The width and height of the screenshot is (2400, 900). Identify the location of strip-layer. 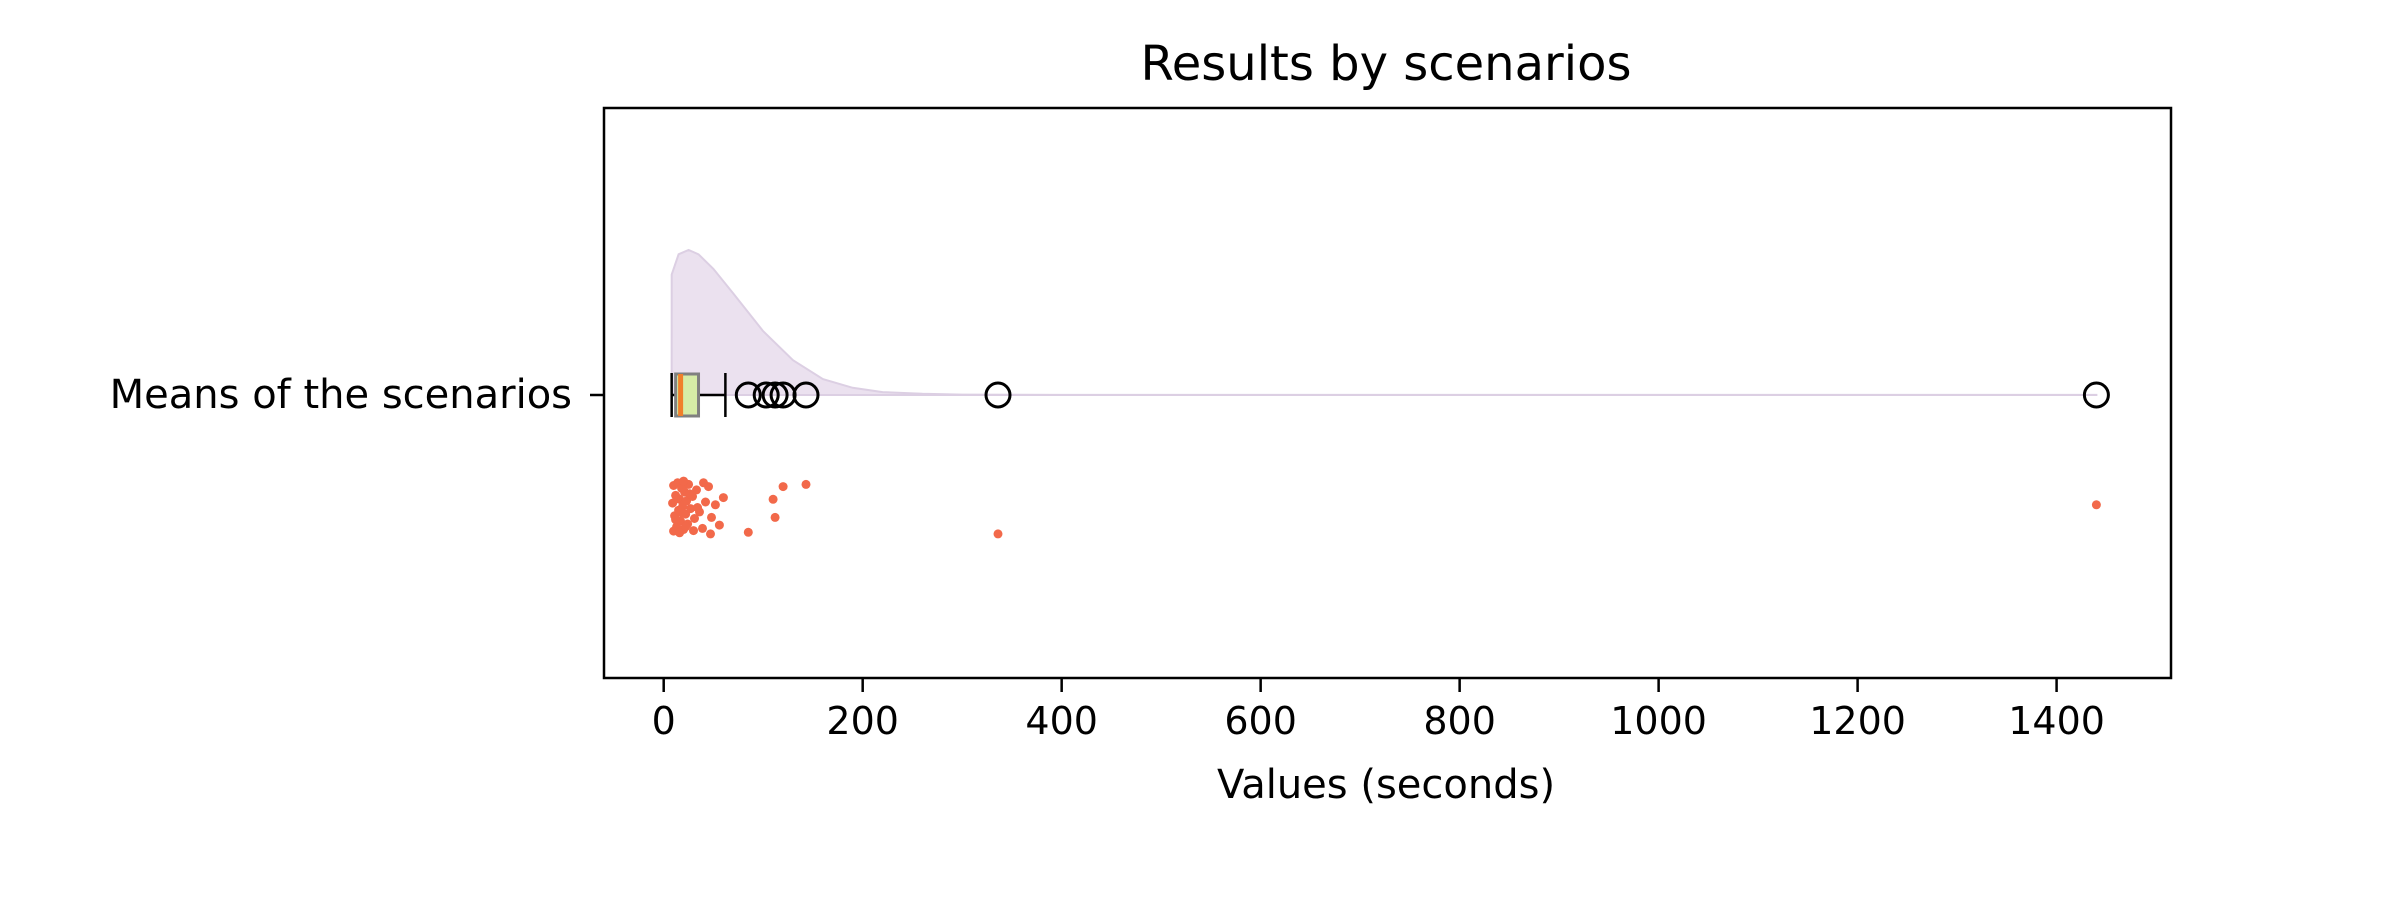
(1384, 507).